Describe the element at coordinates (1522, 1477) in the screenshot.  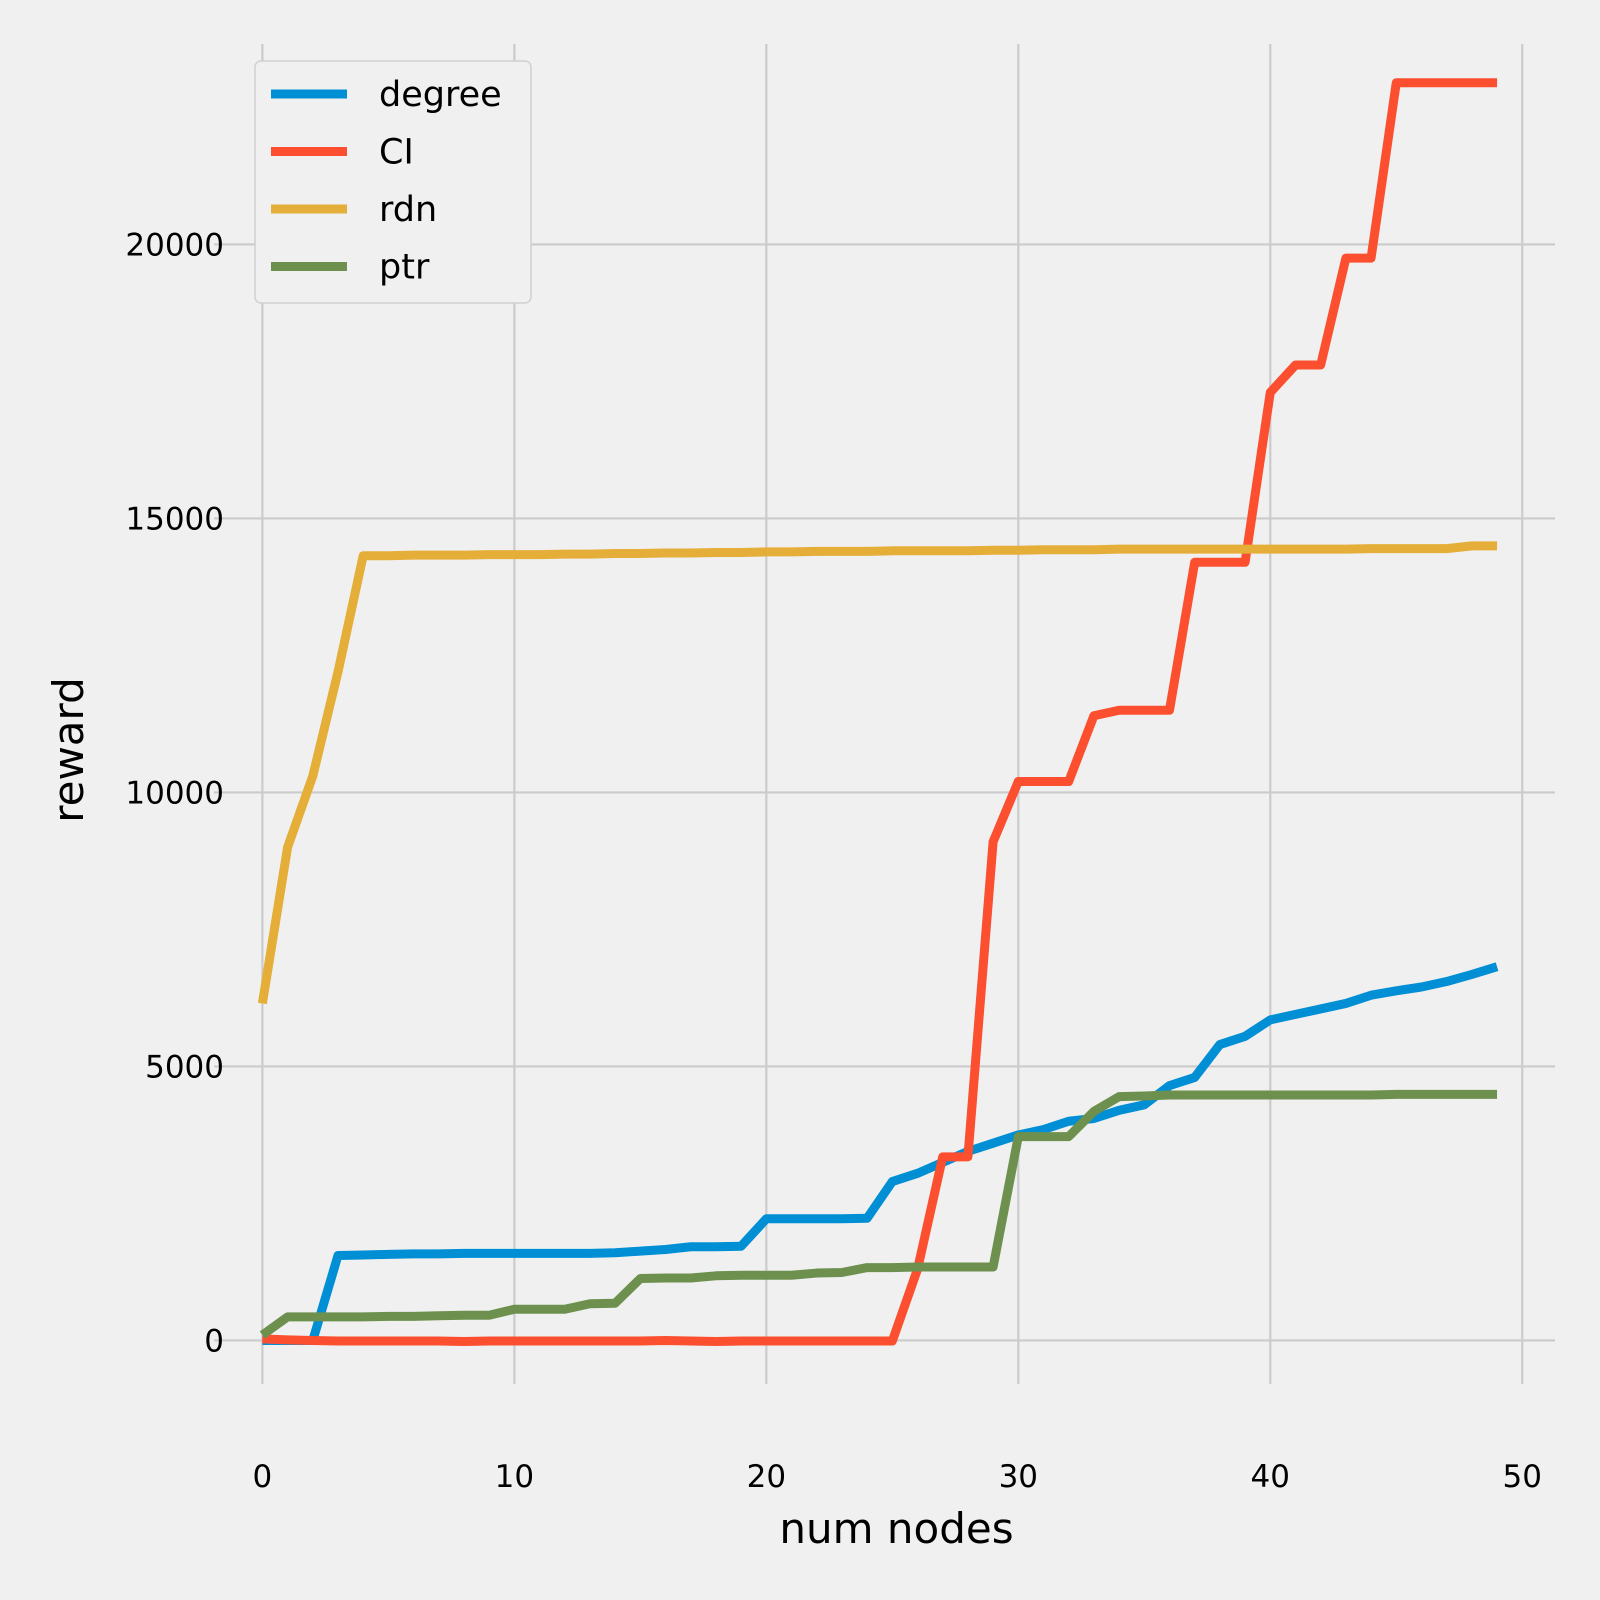
I see `x-tick-label: 50` at that location.